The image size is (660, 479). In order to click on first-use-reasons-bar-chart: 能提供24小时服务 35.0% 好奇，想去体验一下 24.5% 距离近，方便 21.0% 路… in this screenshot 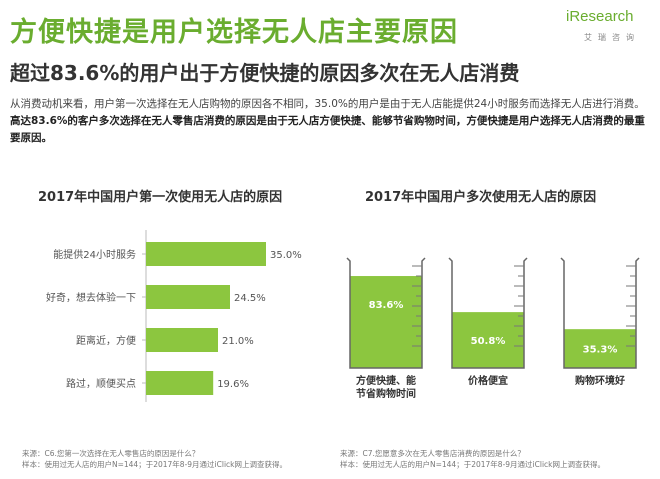, I will do `click(174, 316)`.